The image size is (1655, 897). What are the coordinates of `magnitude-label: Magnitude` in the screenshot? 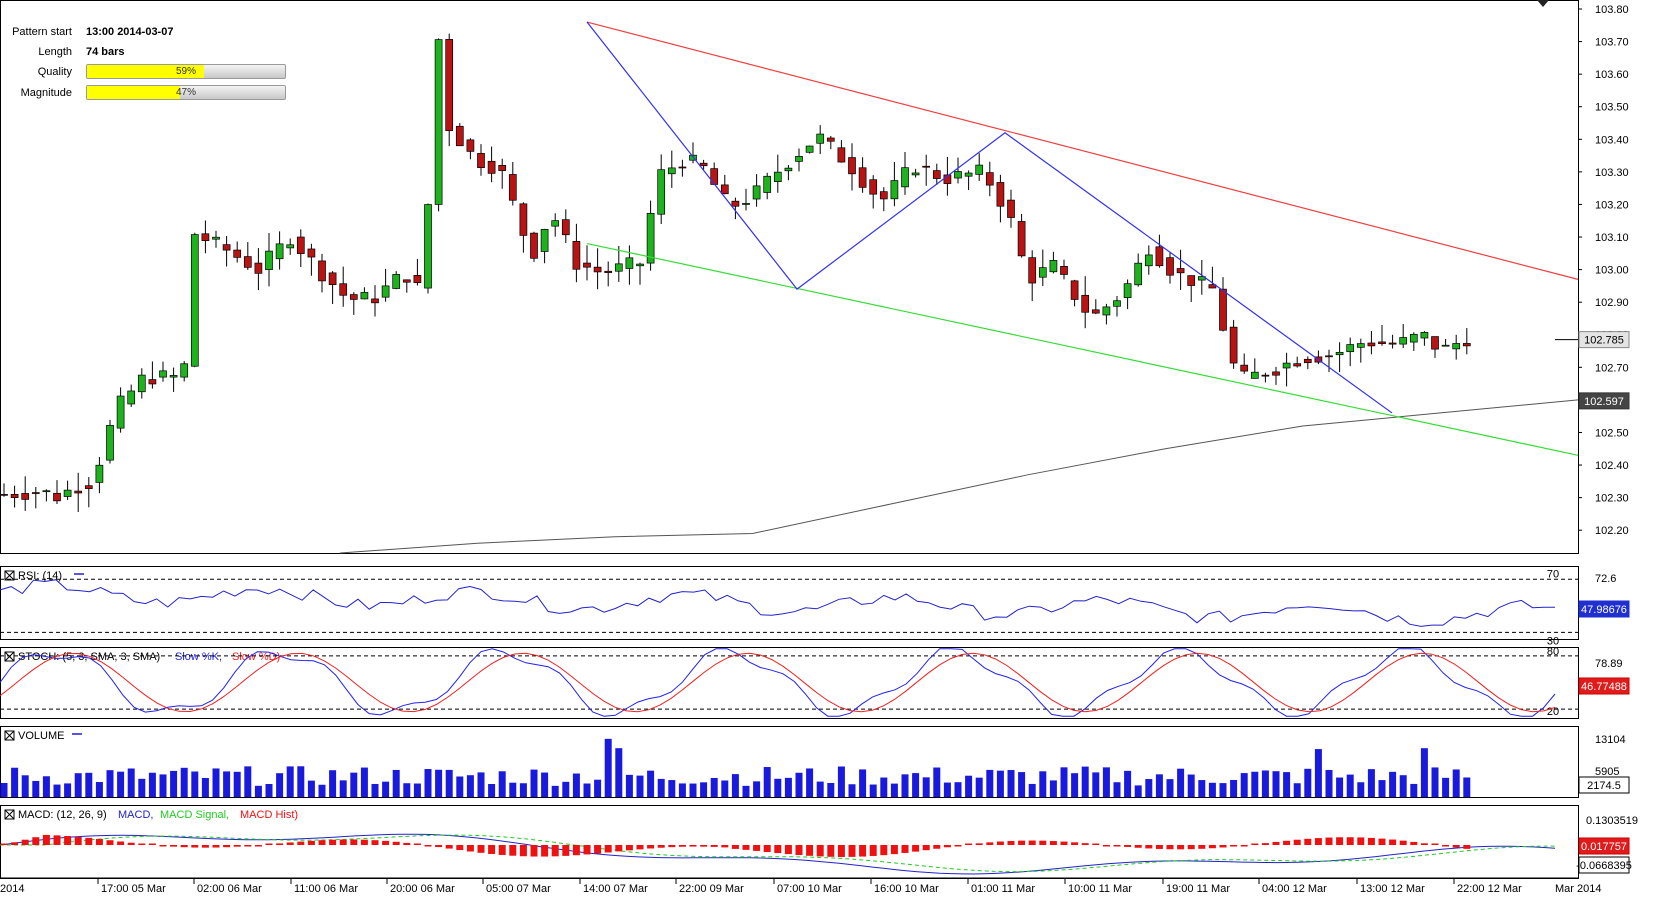 It's located at (46, 93).